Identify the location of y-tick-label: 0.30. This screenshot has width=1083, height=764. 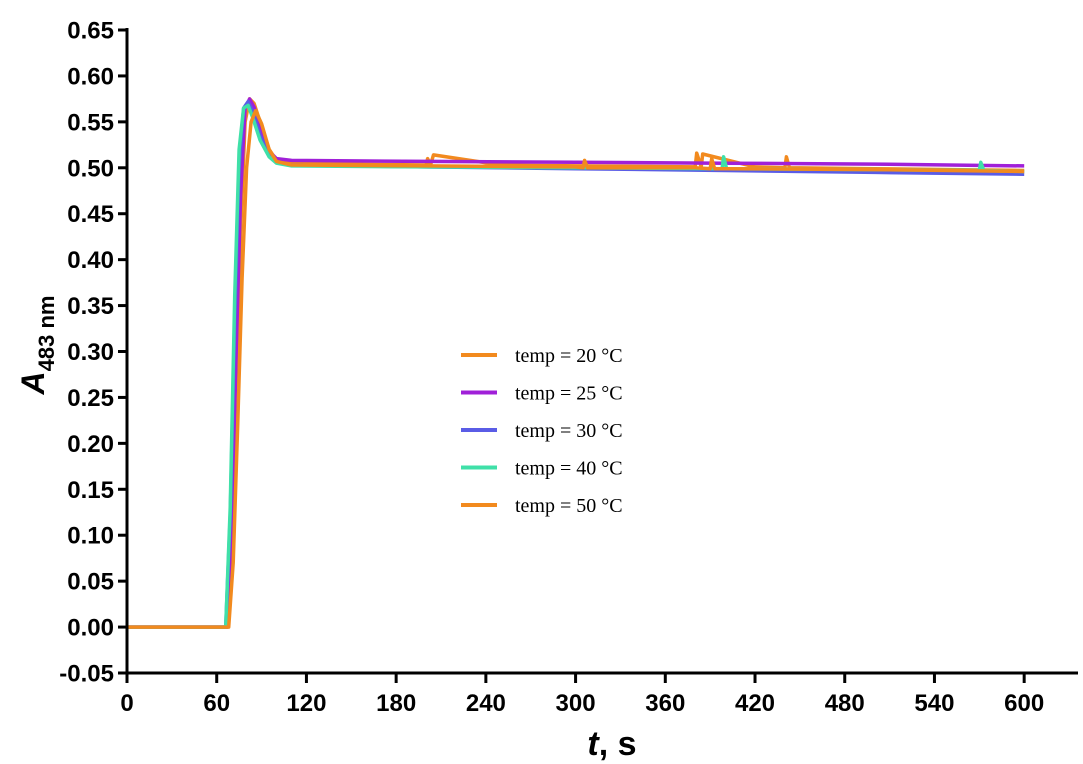
(90, 352).